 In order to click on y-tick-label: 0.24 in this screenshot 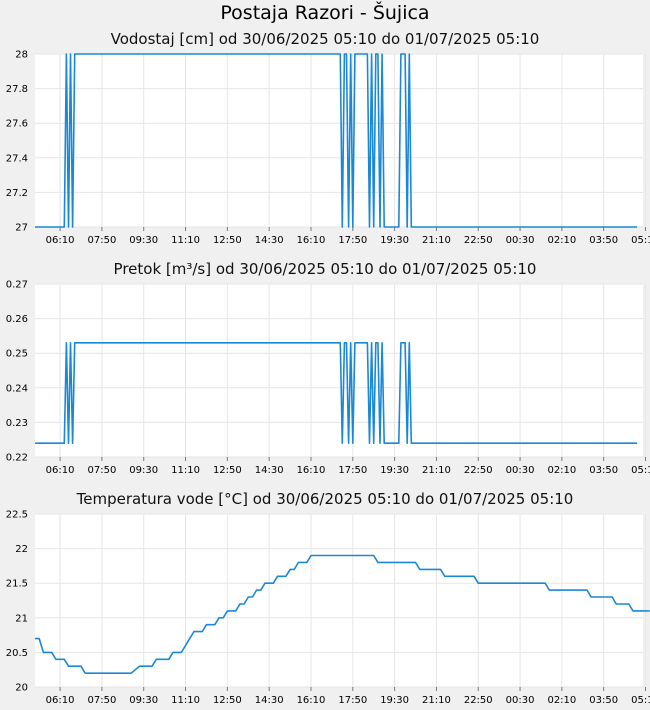, I will do `click(17, 388)`.